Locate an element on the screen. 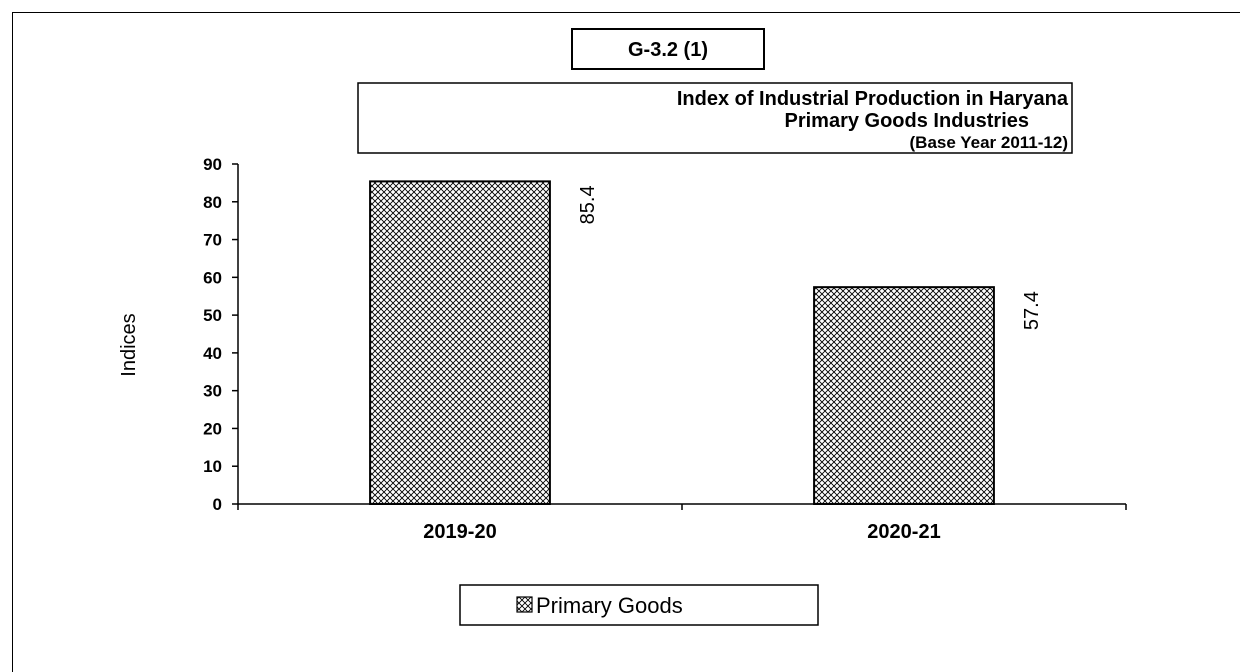 Image resolution: width=1244 pixels, height=672 pixels. y-tick-label: 60 is located at coordinates (212, 277).